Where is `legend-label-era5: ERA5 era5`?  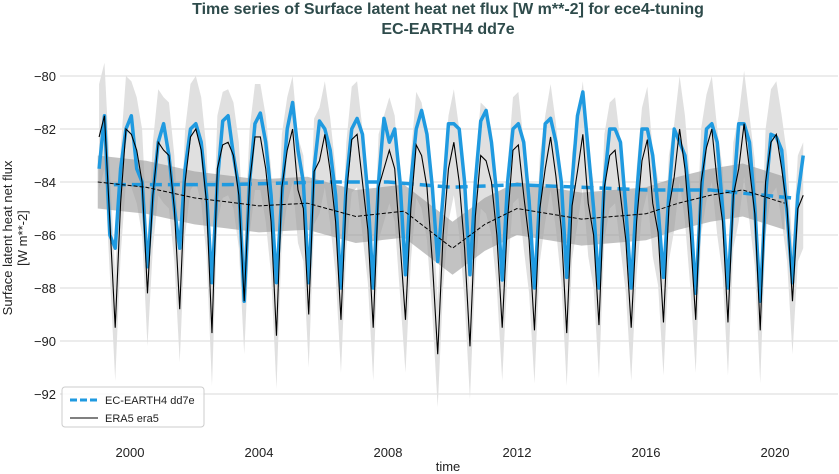
legend-label-era5: ERA5 era5 is located at coordinates (132, 419).